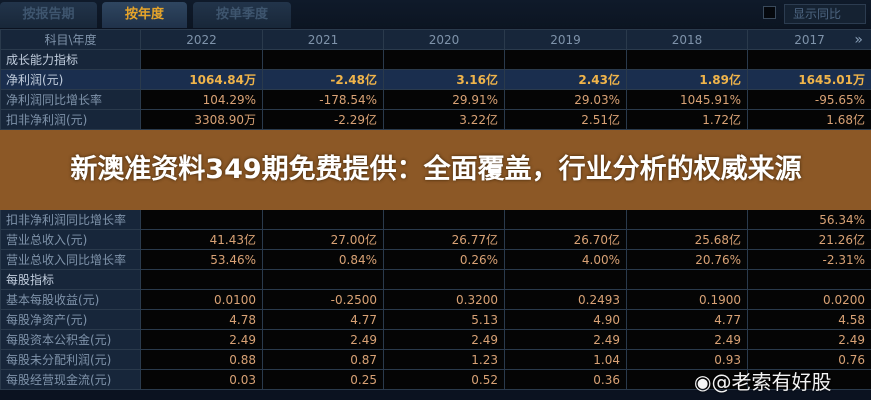  I want to click on year-header: 2020, so click(444, 39).